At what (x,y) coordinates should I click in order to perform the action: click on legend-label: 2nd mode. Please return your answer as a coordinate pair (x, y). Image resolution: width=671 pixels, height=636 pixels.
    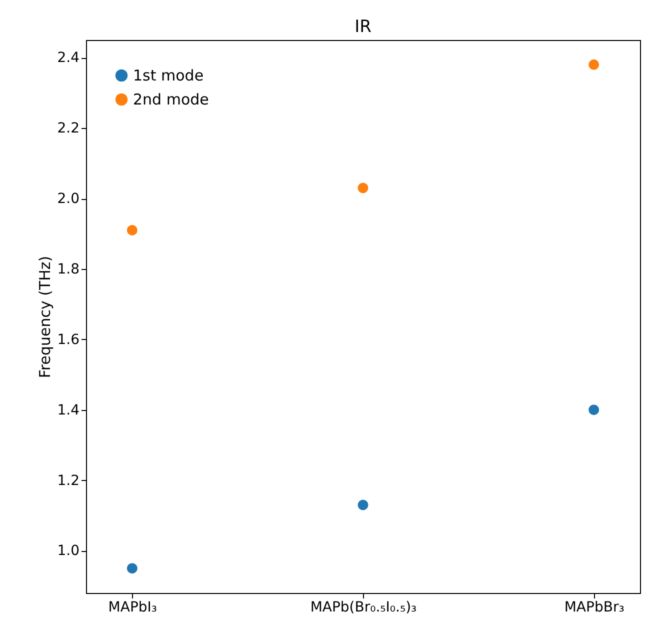
    Looking at the image, I should click on (171, 99).